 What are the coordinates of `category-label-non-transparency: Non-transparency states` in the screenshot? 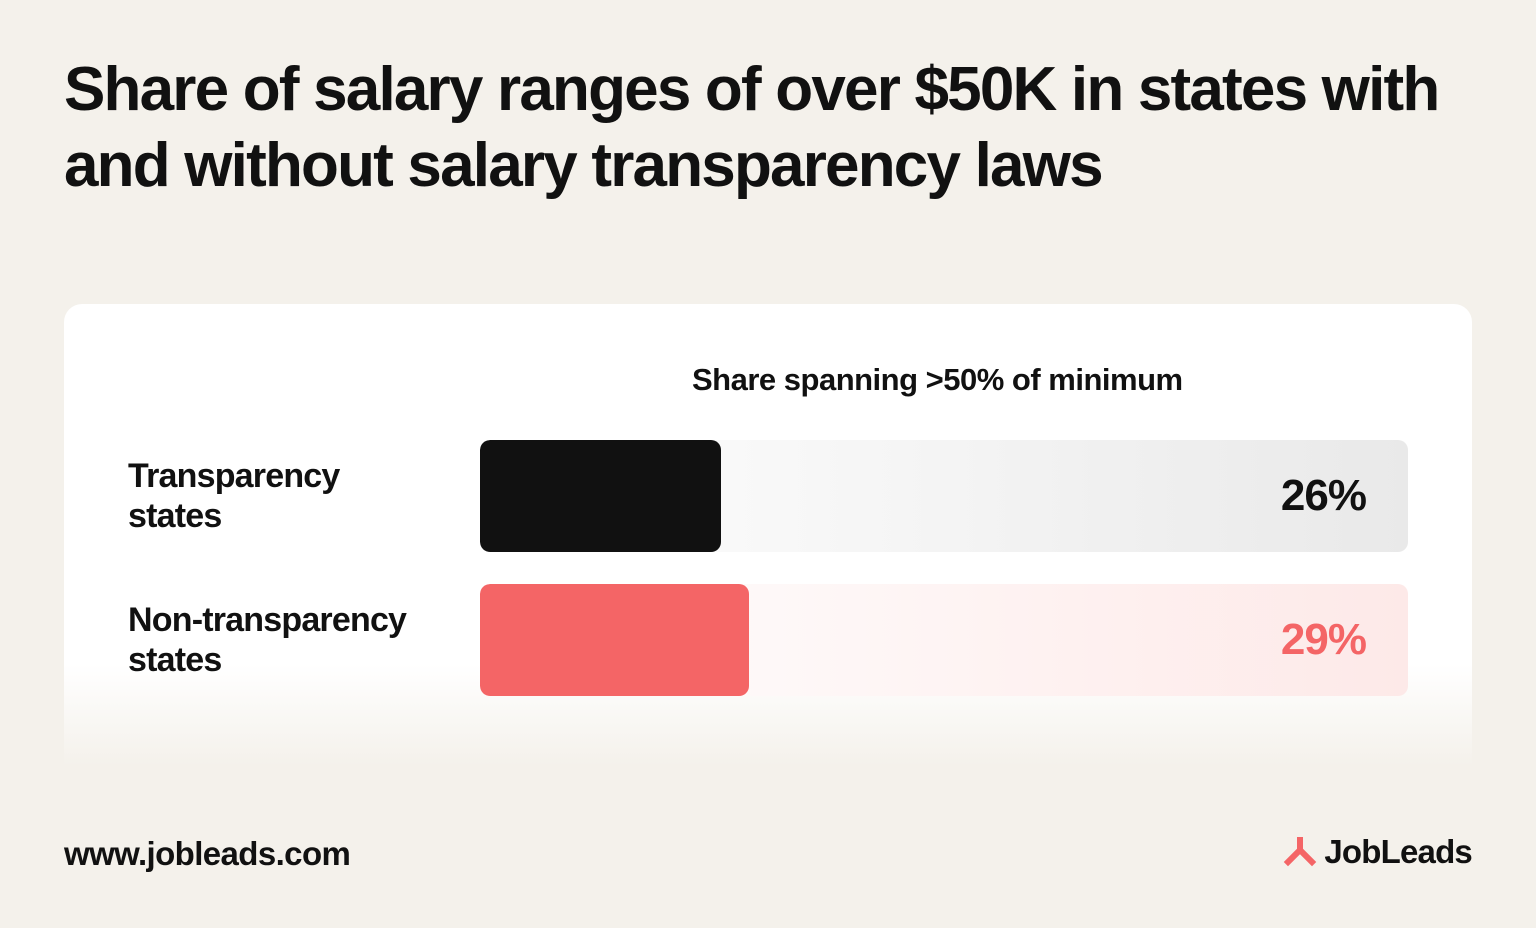 It's located at (293, 640).